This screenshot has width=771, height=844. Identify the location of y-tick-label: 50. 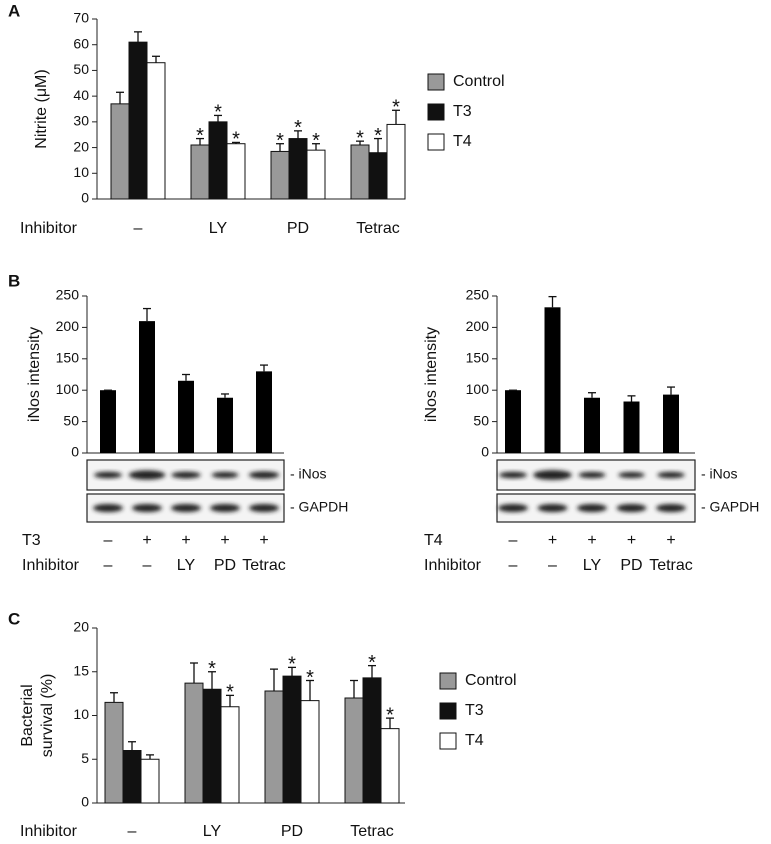
(481, 420).